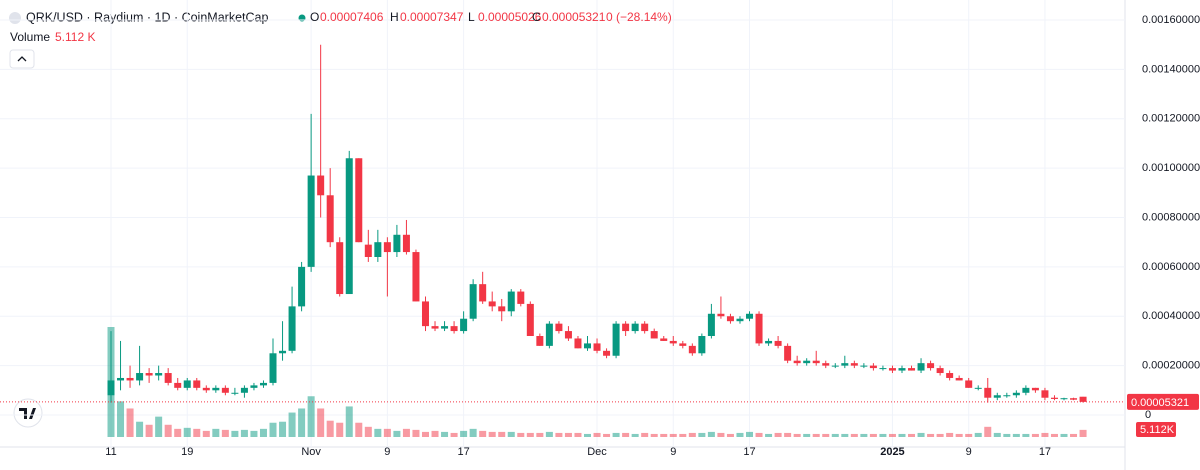 This screenshot has width=1200, height=470. I want to click on button-frame, so click(22, 59).